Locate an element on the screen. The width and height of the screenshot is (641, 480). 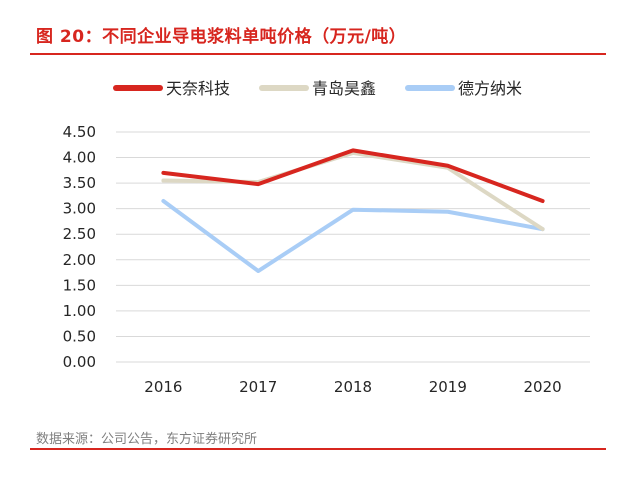
y-tick-label: 2.00 is located at coordinates (79, 260).